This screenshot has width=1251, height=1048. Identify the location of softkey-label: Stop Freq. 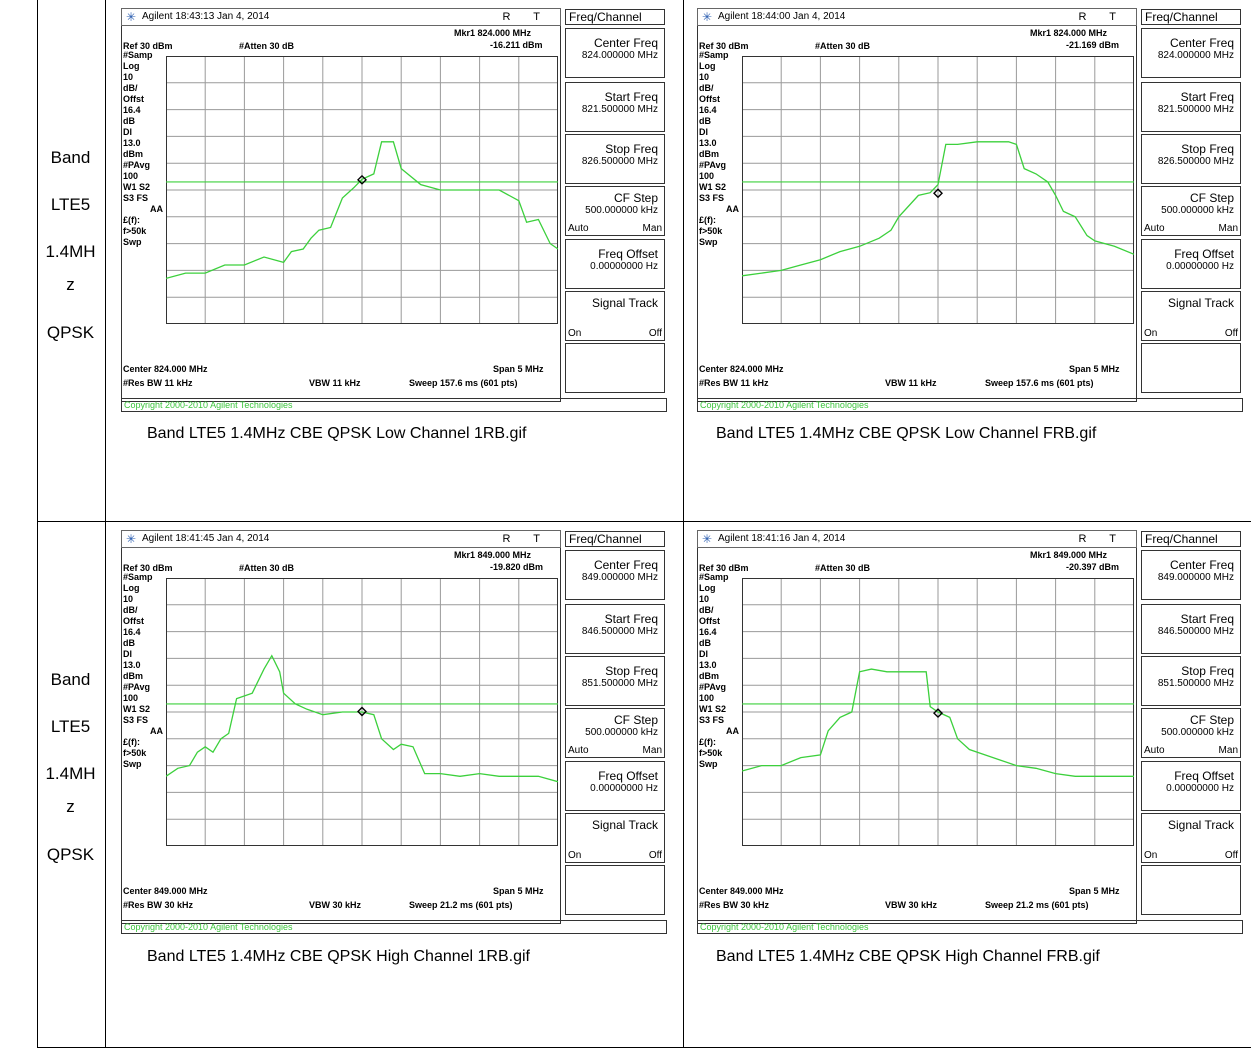
(1207, 671).